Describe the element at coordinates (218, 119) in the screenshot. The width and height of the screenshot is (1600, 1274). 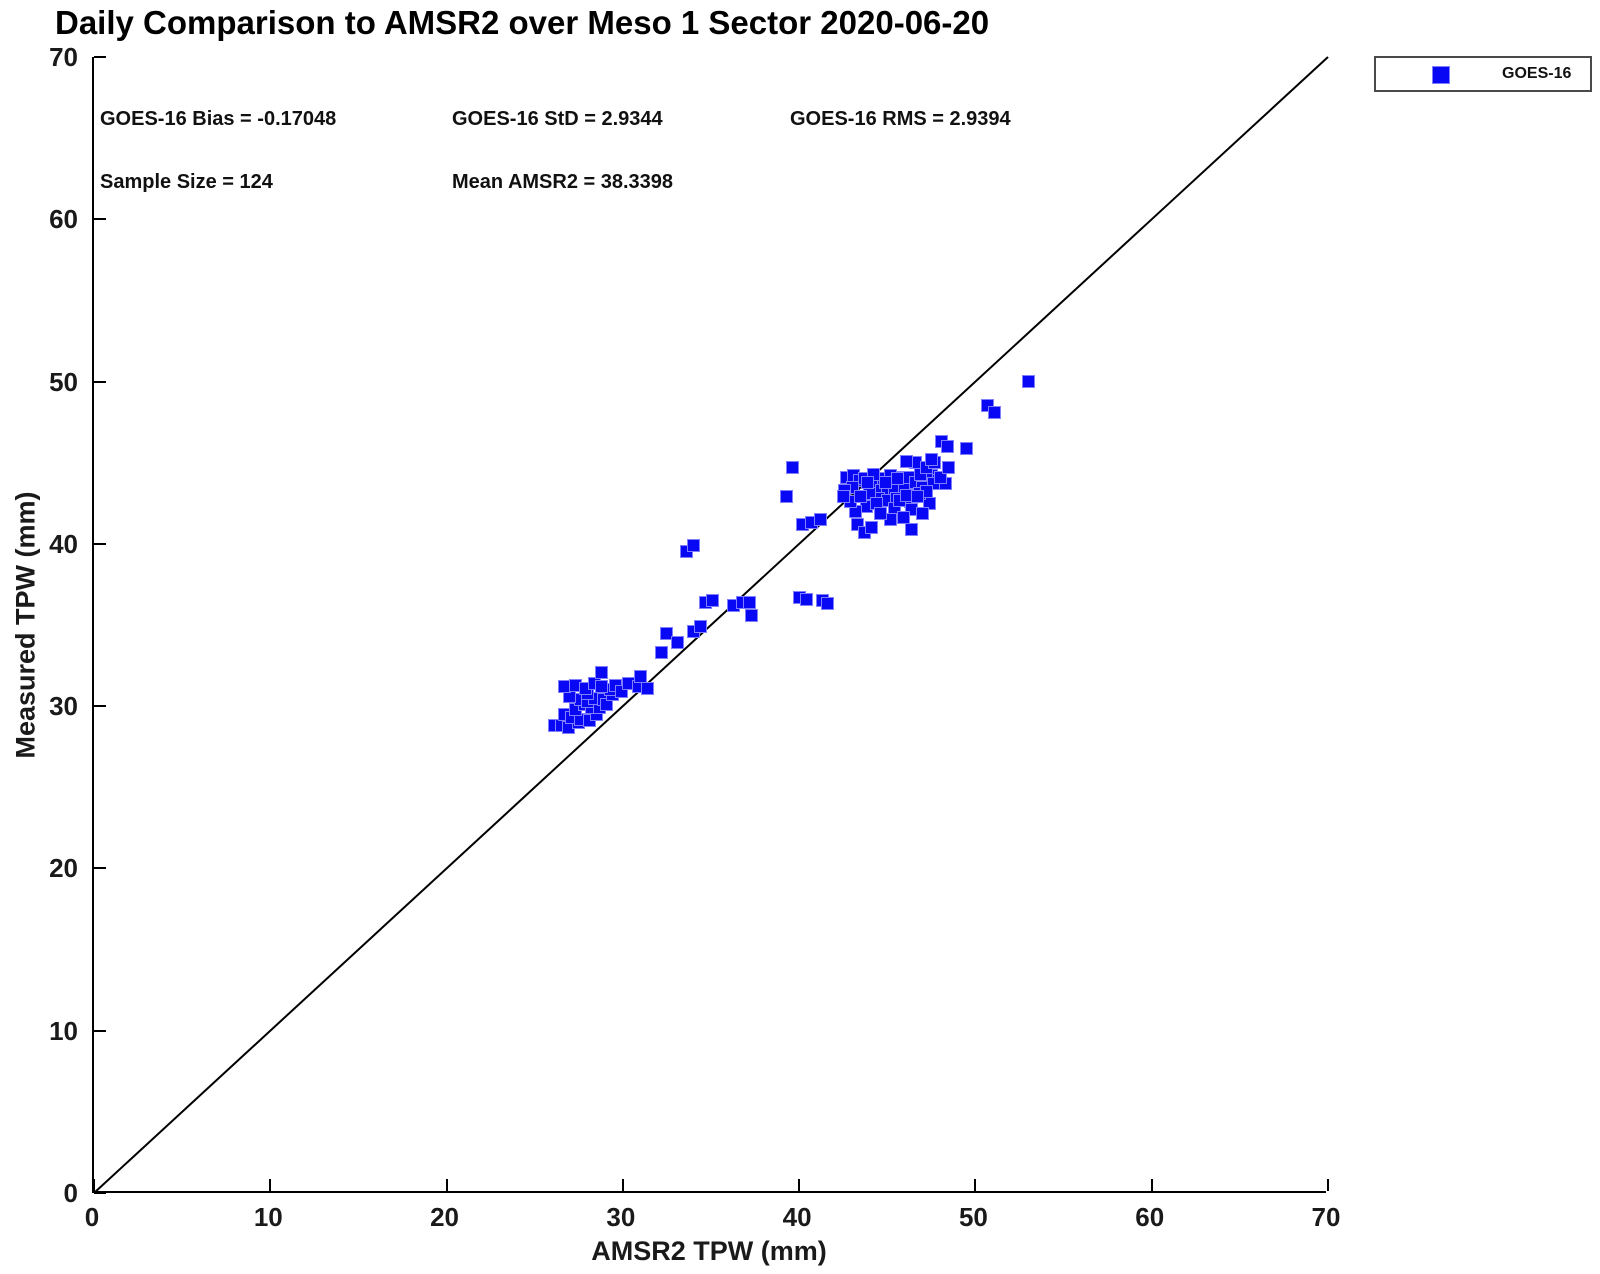
I see `stat-bias: GOES-16 Bias = -0.17048` at that location.